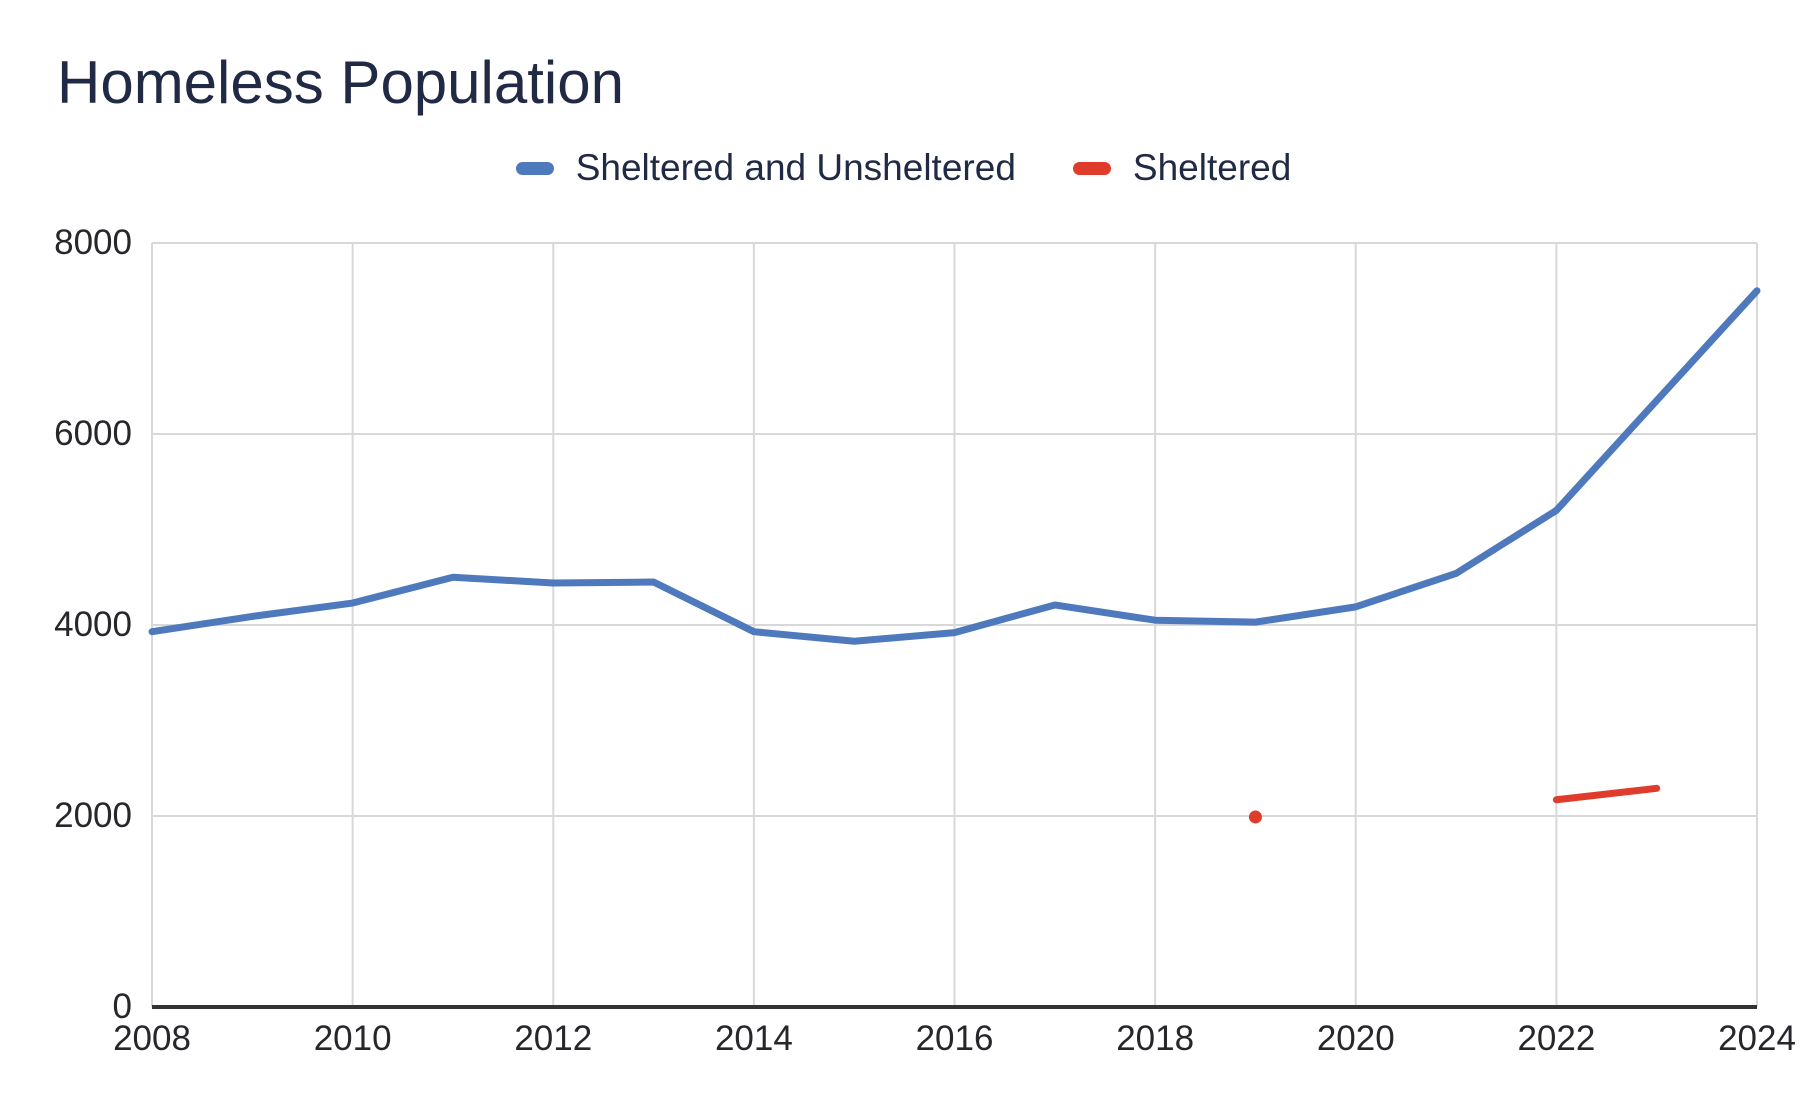 The image size is (1807, 1114). What do you see at coordinates (954, 1038) in the screenshot?
I see `x-axis-tick-label: 2016` at bounding box center [954, 1038].